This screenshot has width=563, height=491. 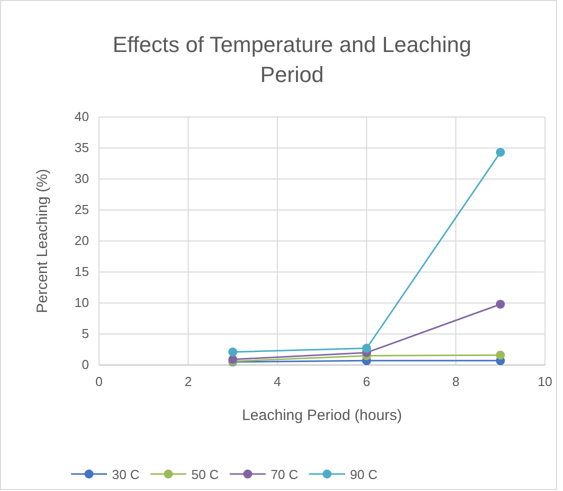 I want to click on y-tick-label: 30, so click(x=81, y=178).